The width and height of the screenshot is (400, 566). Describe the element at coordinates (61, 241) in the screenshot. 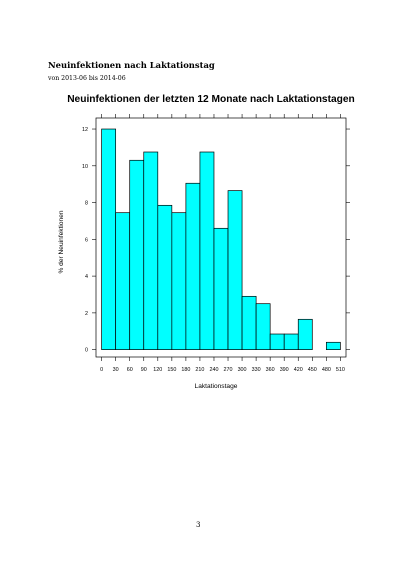

I see `y-axis-label: % der Neuinfektionen` at that location.